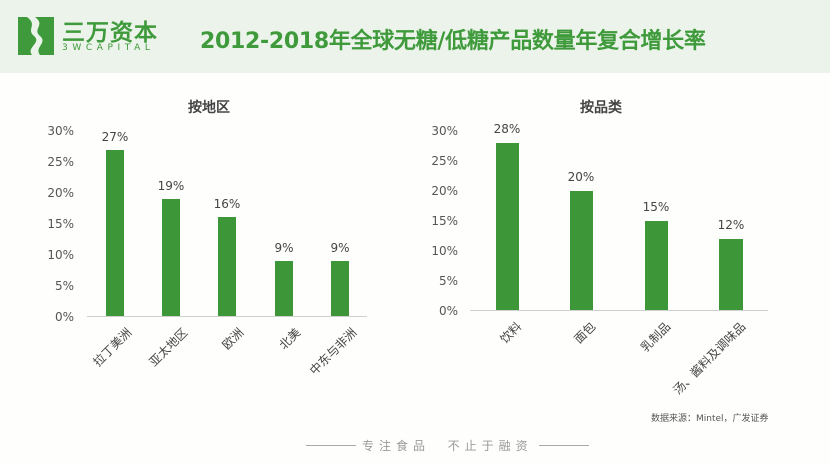  Describe the element at coordinates (36, 36) in the screenshot. I see `brand-logo-icon` at that location.